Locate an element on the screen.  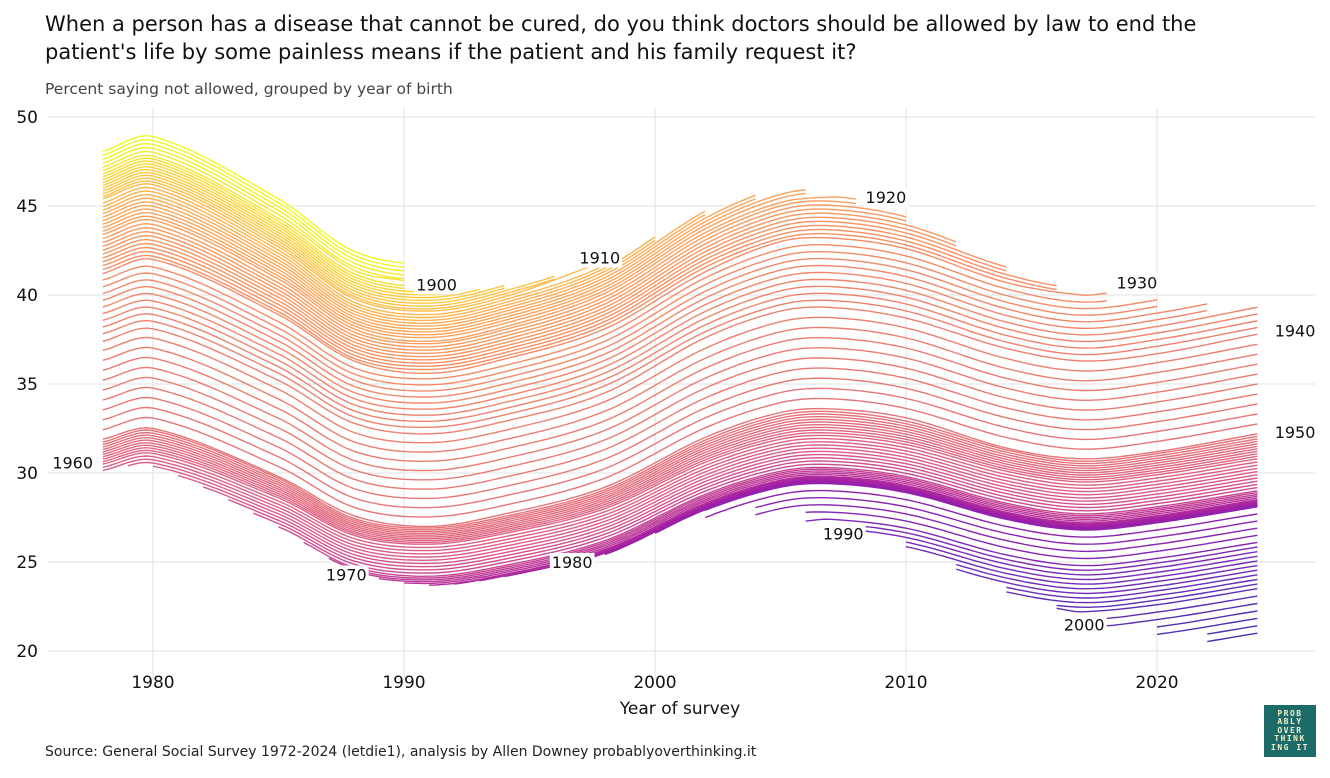
cohort-label-text: 1900 is located at coordinates (436, 284).